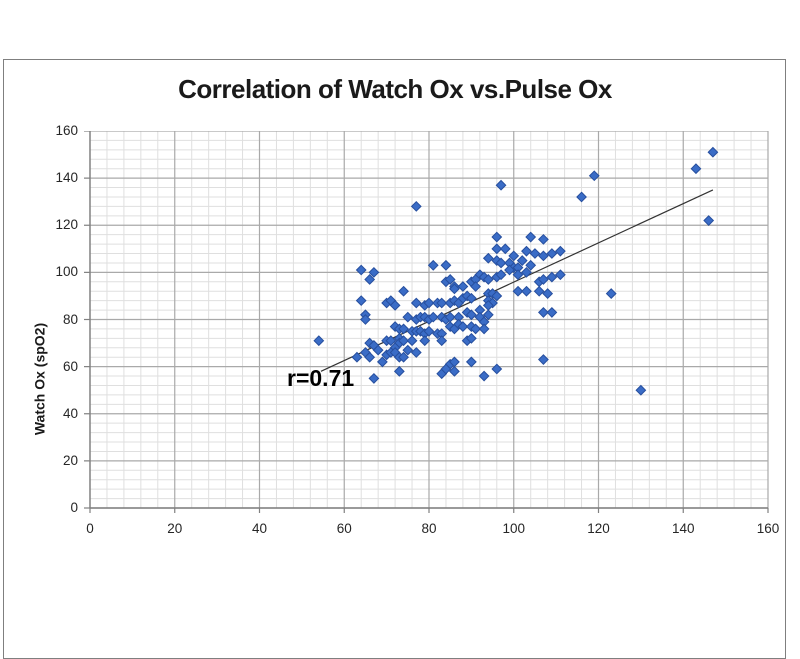 The height and width of the screenshot is (659, 800). What do you see at coordinates (321, 378) in the screenshot?
I see `correlation-annotation: r=0.71` at bounding box center [321, 378].